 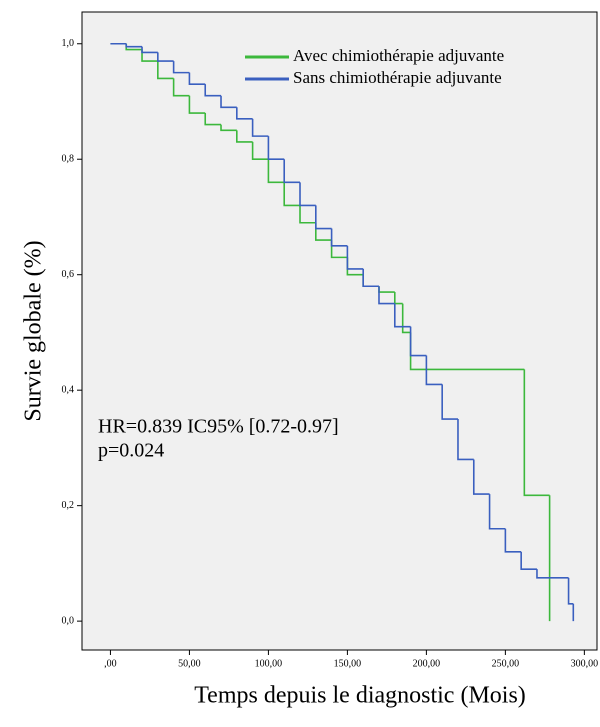 I want to click on y-tick-label: 0,4, so click(x=68, y=389).